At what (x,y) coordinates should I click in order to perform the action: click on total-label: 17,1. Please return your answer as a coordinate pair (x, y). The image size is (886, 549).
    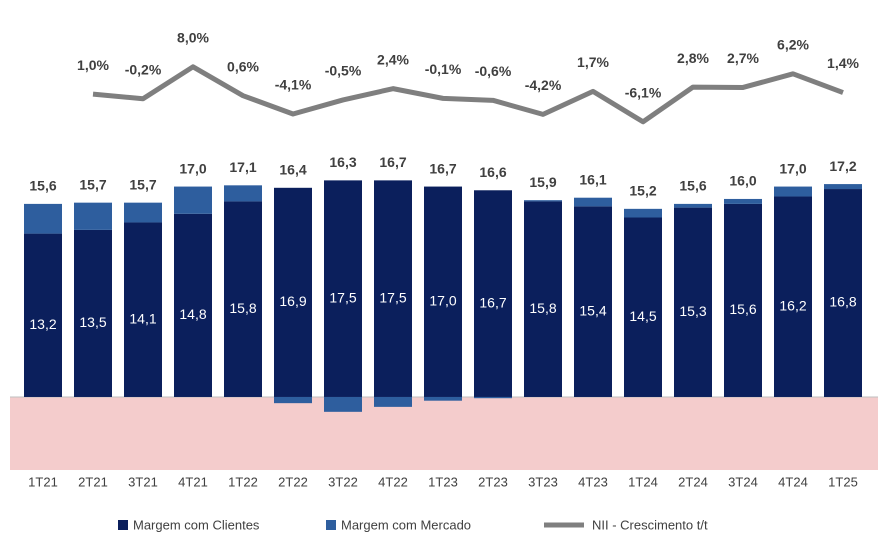
    Looking at the image, I should click on (242, 167).